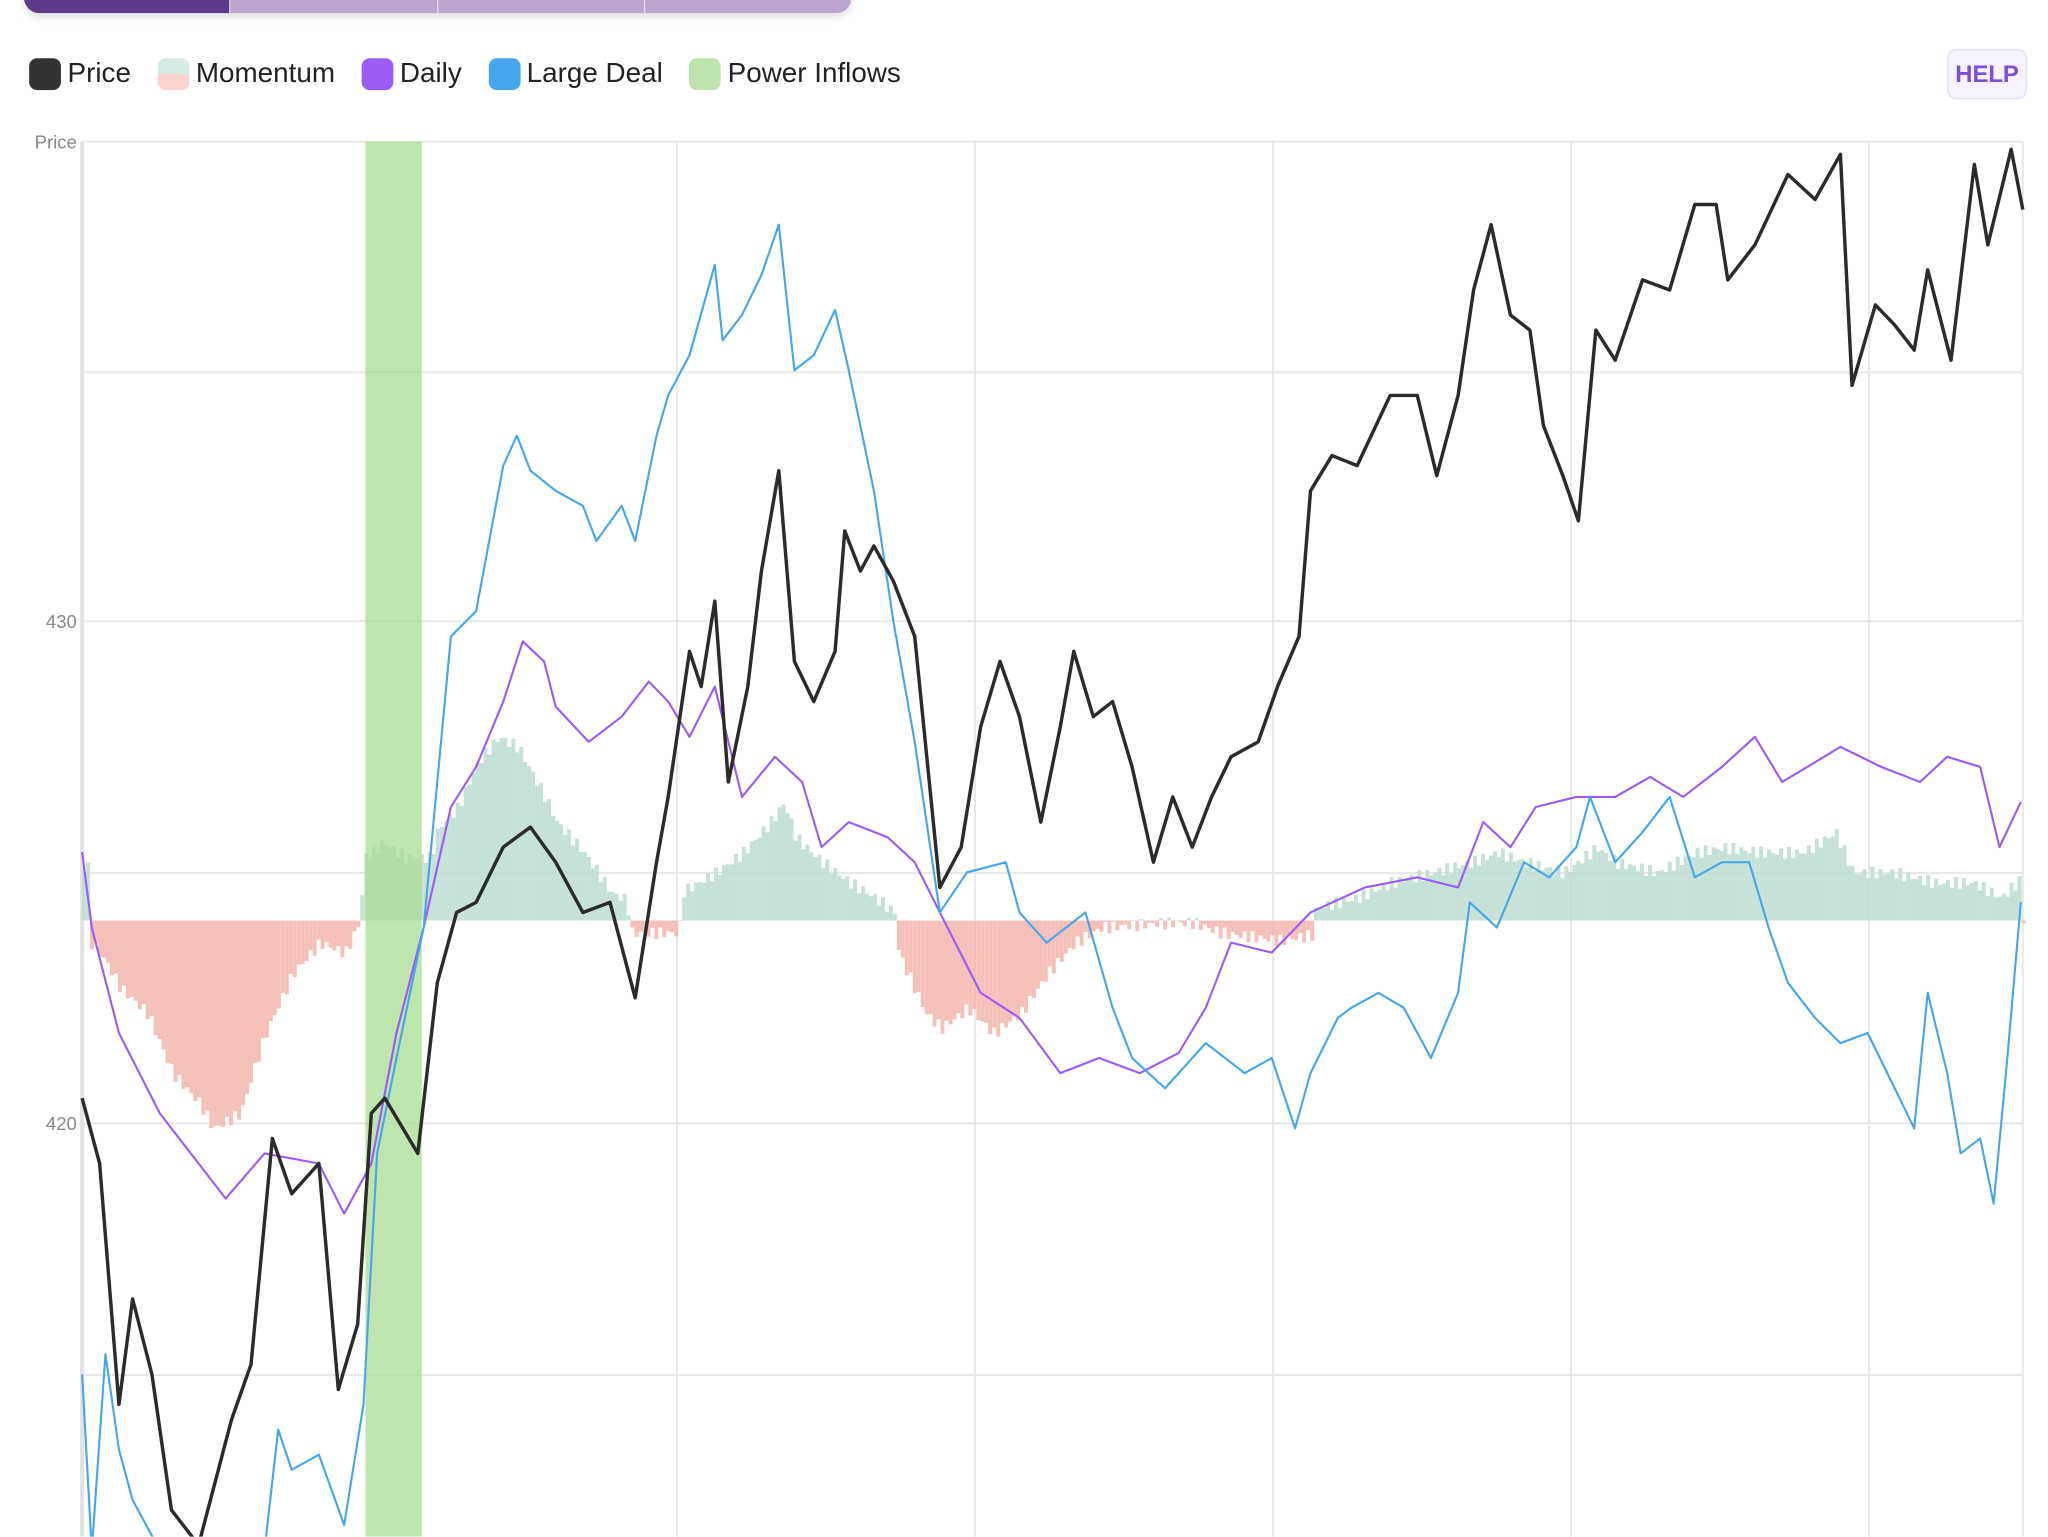  Describe the element at coordinates (56, 141) in the screenshot. I see `y-axis-title: Price` at that location.